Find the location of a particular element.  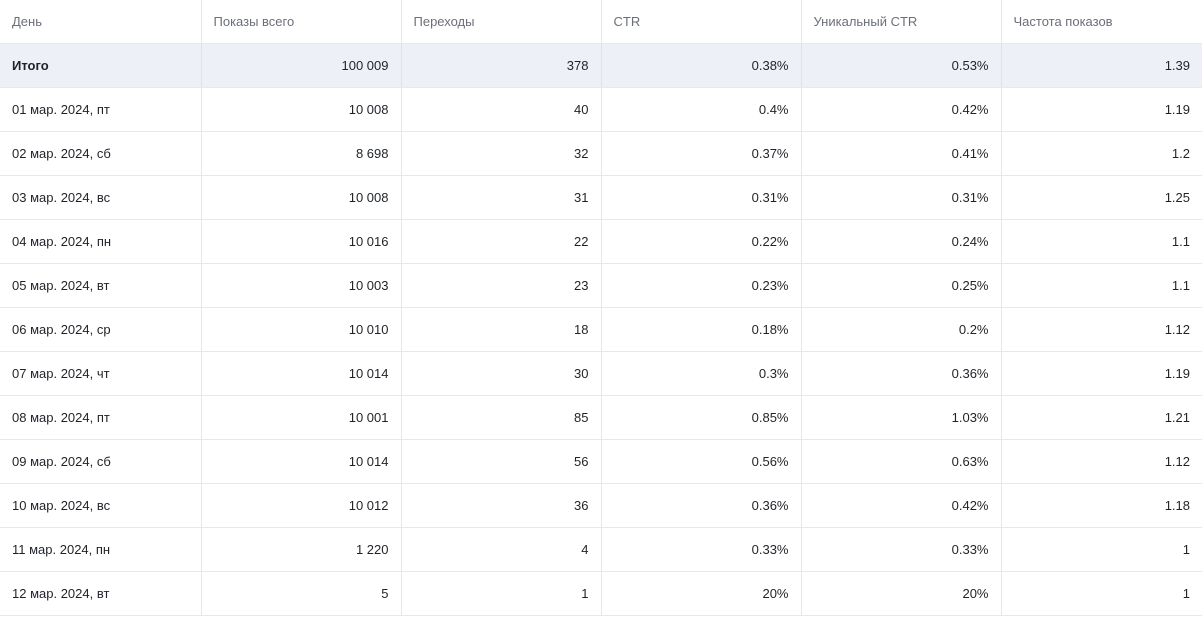

table-row: 01 мар. 2024, пт 10 008 40 0.4% 0.42% 1.19 is located at coordinates (601, 109).